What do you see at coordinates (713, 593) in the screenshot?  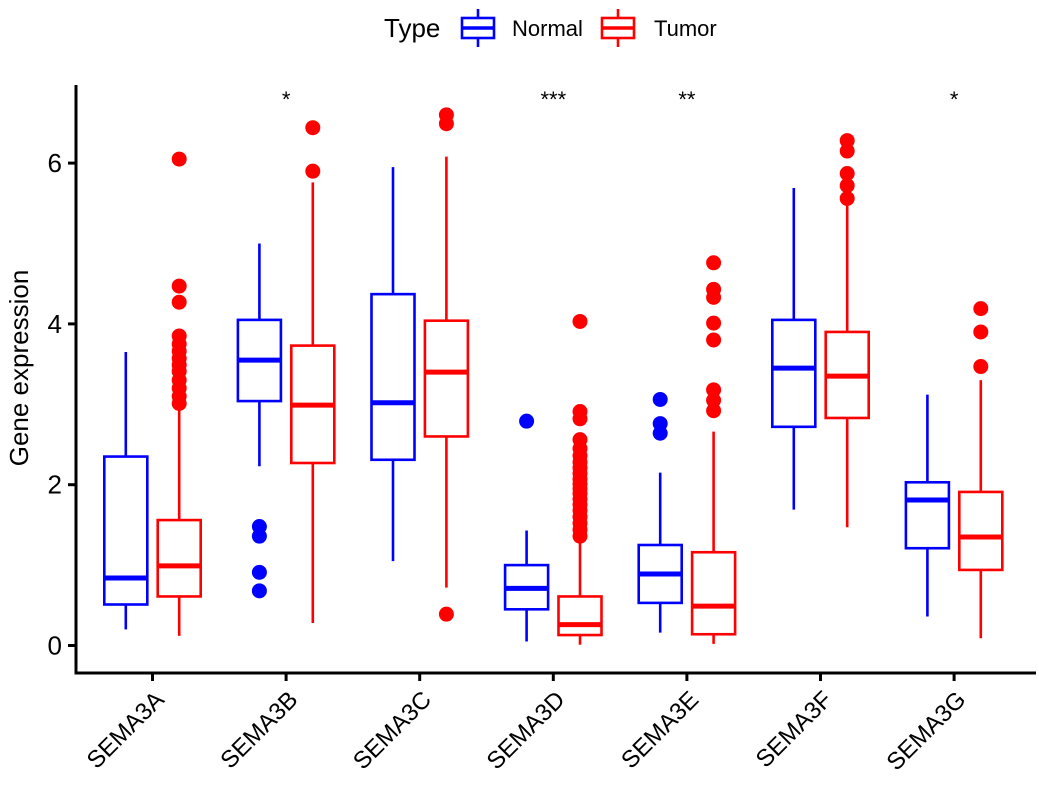 I see `box-sema3e-tumor` at bounding box center [713, 593].